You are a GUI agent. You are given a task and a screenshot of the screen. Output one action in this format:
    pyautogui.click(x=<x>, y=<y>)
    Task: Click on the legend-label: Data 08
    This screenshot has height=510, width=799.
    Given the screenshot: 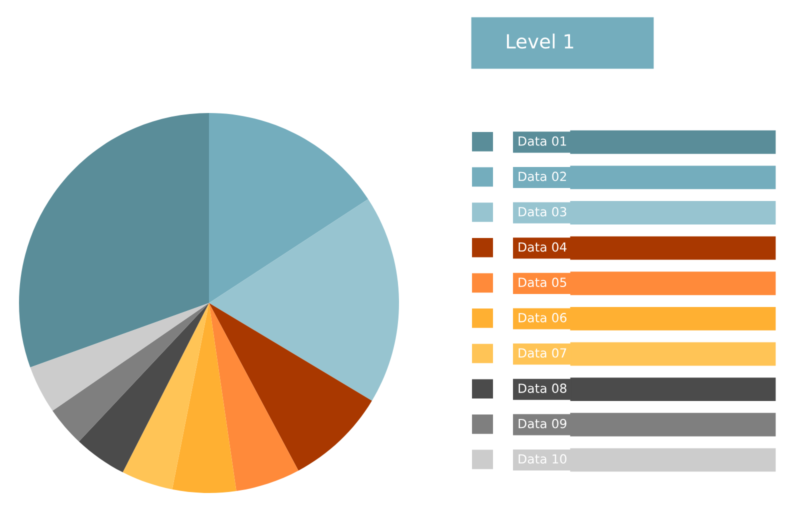 What is the action you would take?
    pyautogui.click(x=542, y=388)
    